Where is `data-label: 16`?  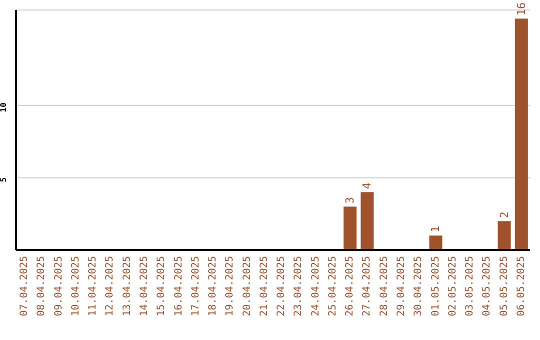 data-label: 16 is located at coordinates (521, 9).